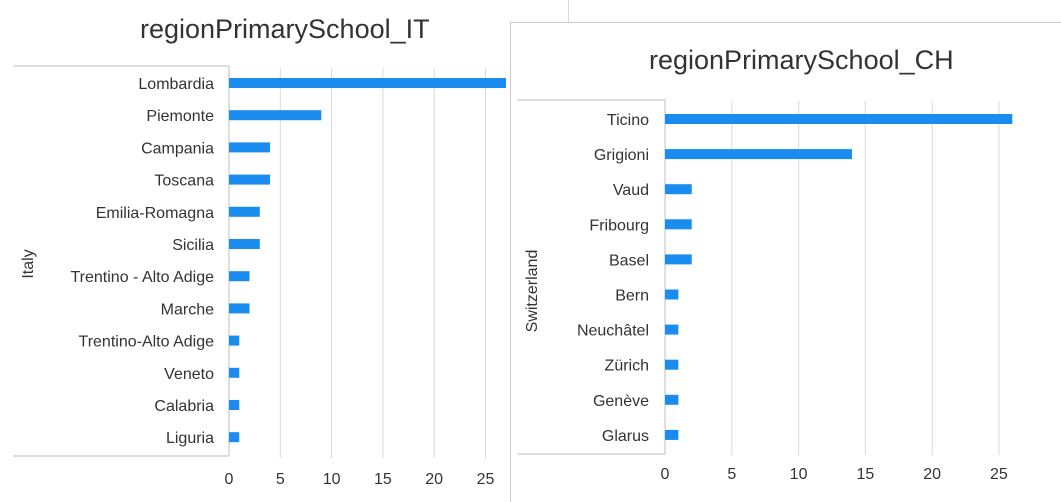  What do you see at coordinates (613, 331) in the screenshot?
I see `category-label: Neuchâtel` at bounding box center [613, 331].